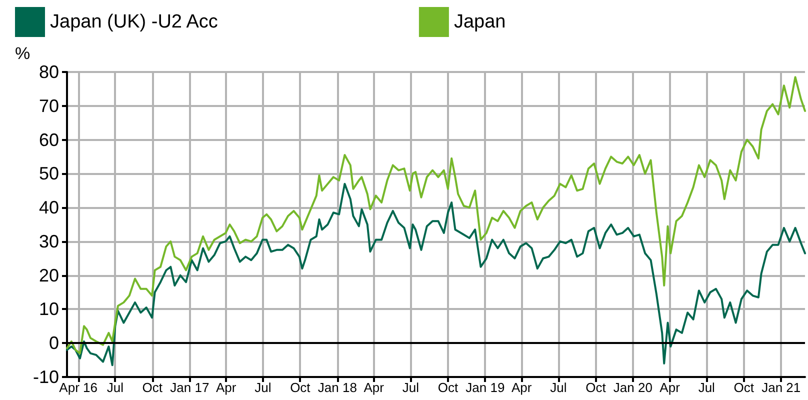 The width and height of the screenshot is (808, 400). I want to click on y-tick-label: 60, so click(48, 140).